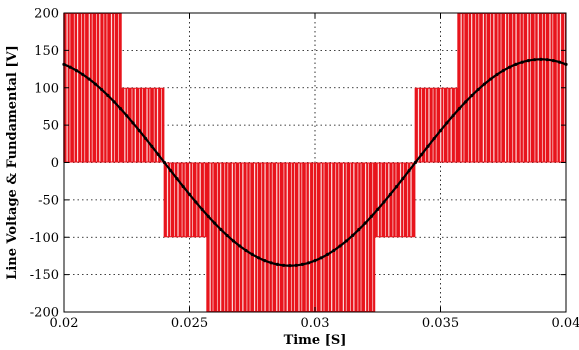 The height and width of the screenshot is (350, 579). I want to click on x-tick-labels: 0.02 0.025 0.03 0.035 0.04, so click(314, 323).